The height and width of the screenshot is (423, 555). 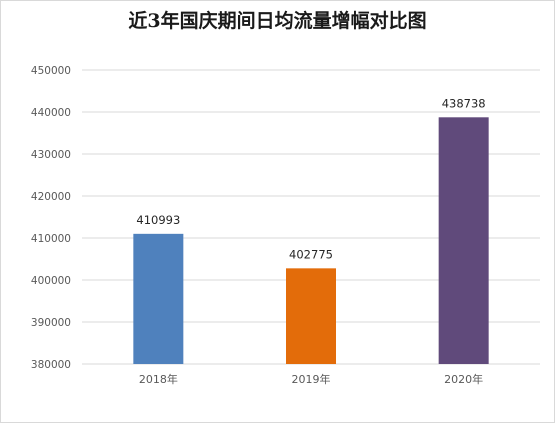 I want to click on y-tick-label: 410000, so click(x=51, y=239).